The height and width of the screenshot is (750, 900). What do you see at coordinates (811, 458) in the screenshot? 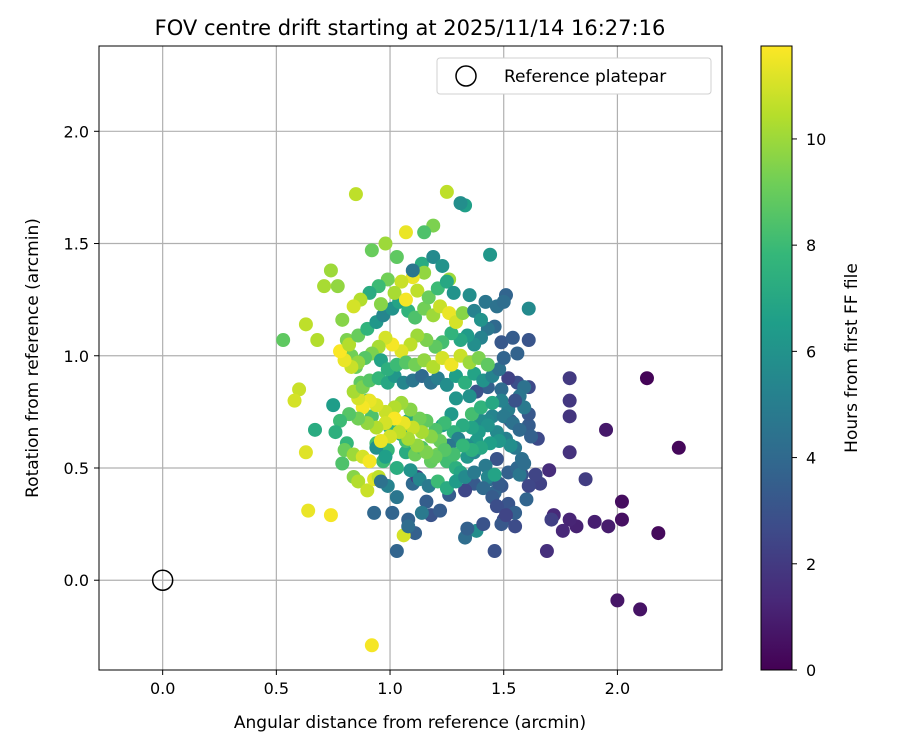
I see `colorbar-tick-label: 4` at bounding box center [811, 458].